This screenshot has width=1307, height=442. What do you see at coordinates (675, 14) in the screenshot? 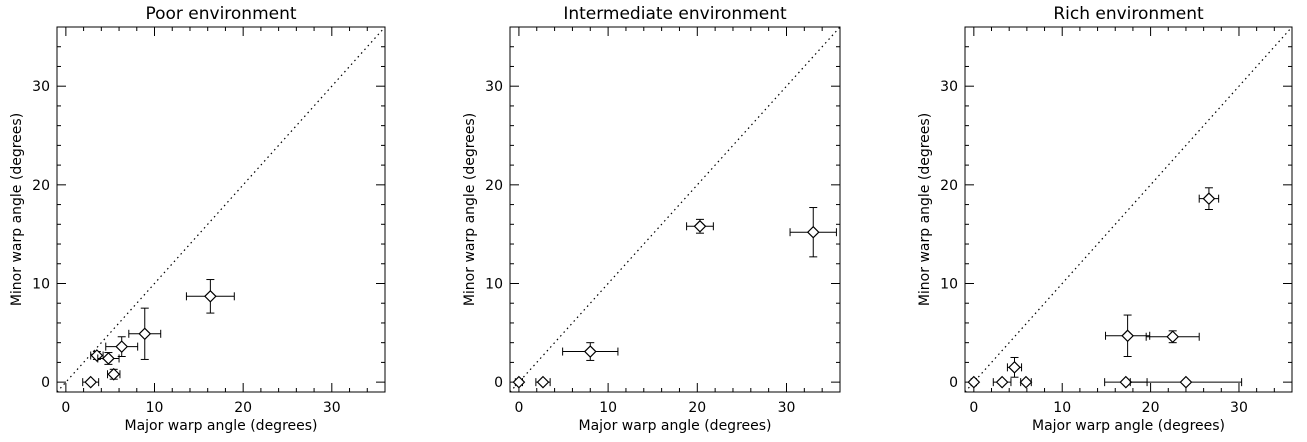
I see `chart-title: Intermediate environment` at bounding box center [675, 14].